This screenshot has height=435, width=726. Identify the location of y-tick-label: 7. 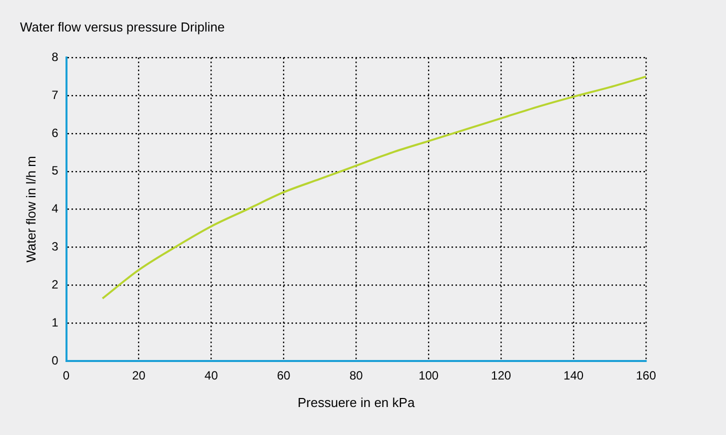
(55, 95).